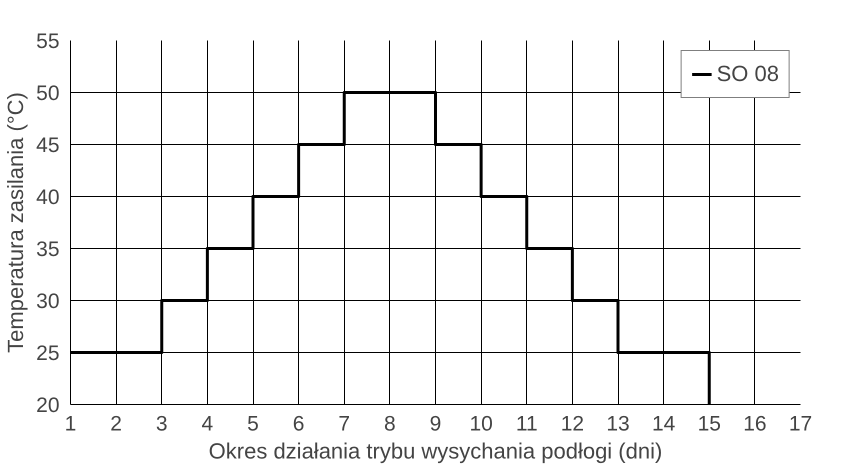 The image size is (868, 474). Describe the element at coordinates (436, 424) in the screenshot. I see `x-tick-label: 9` at that location.